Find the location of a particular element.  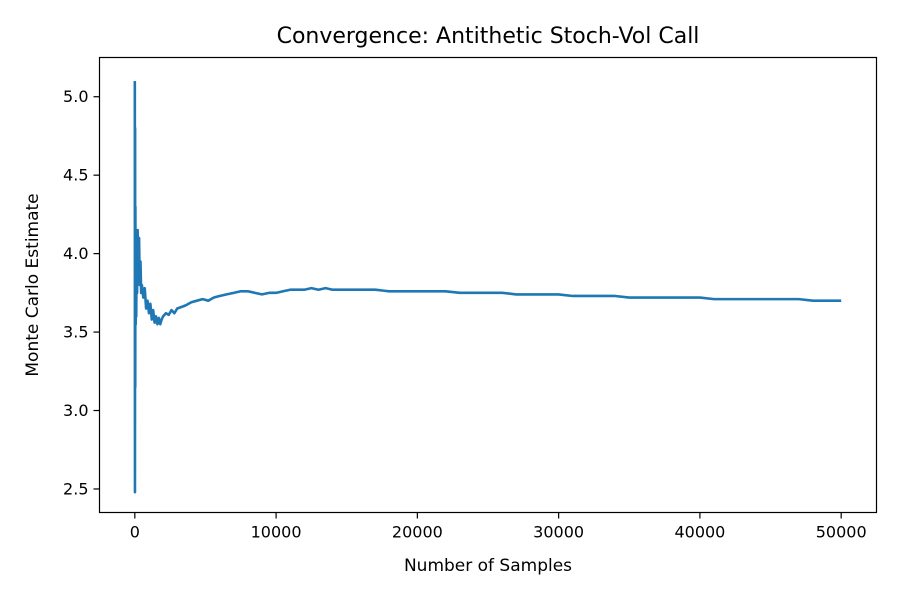

x-tick-label: 40000 is located at coordinates (699, 532).